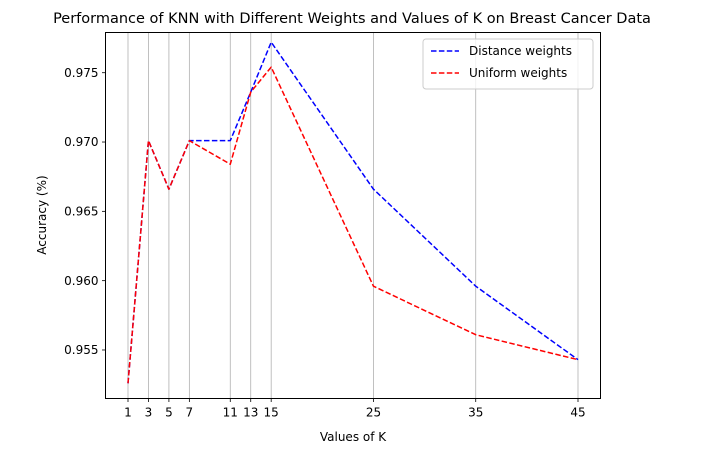  Describe the element at coordinates (81, 212) in the screenshot. I see `y-tick-label: 0.965` at that location.